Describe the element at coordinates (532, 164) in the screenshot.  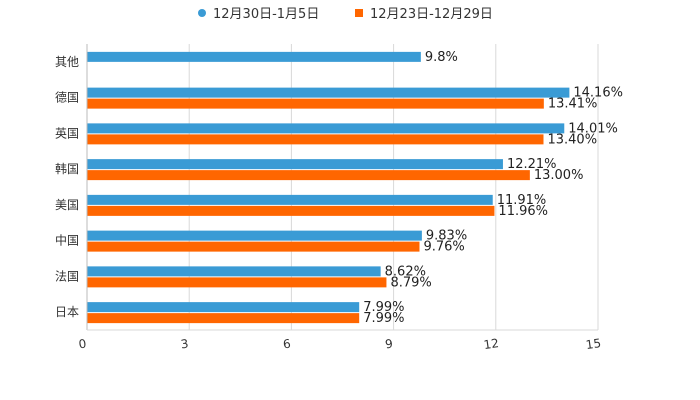
I see `data-label: 12.21%` at that location.